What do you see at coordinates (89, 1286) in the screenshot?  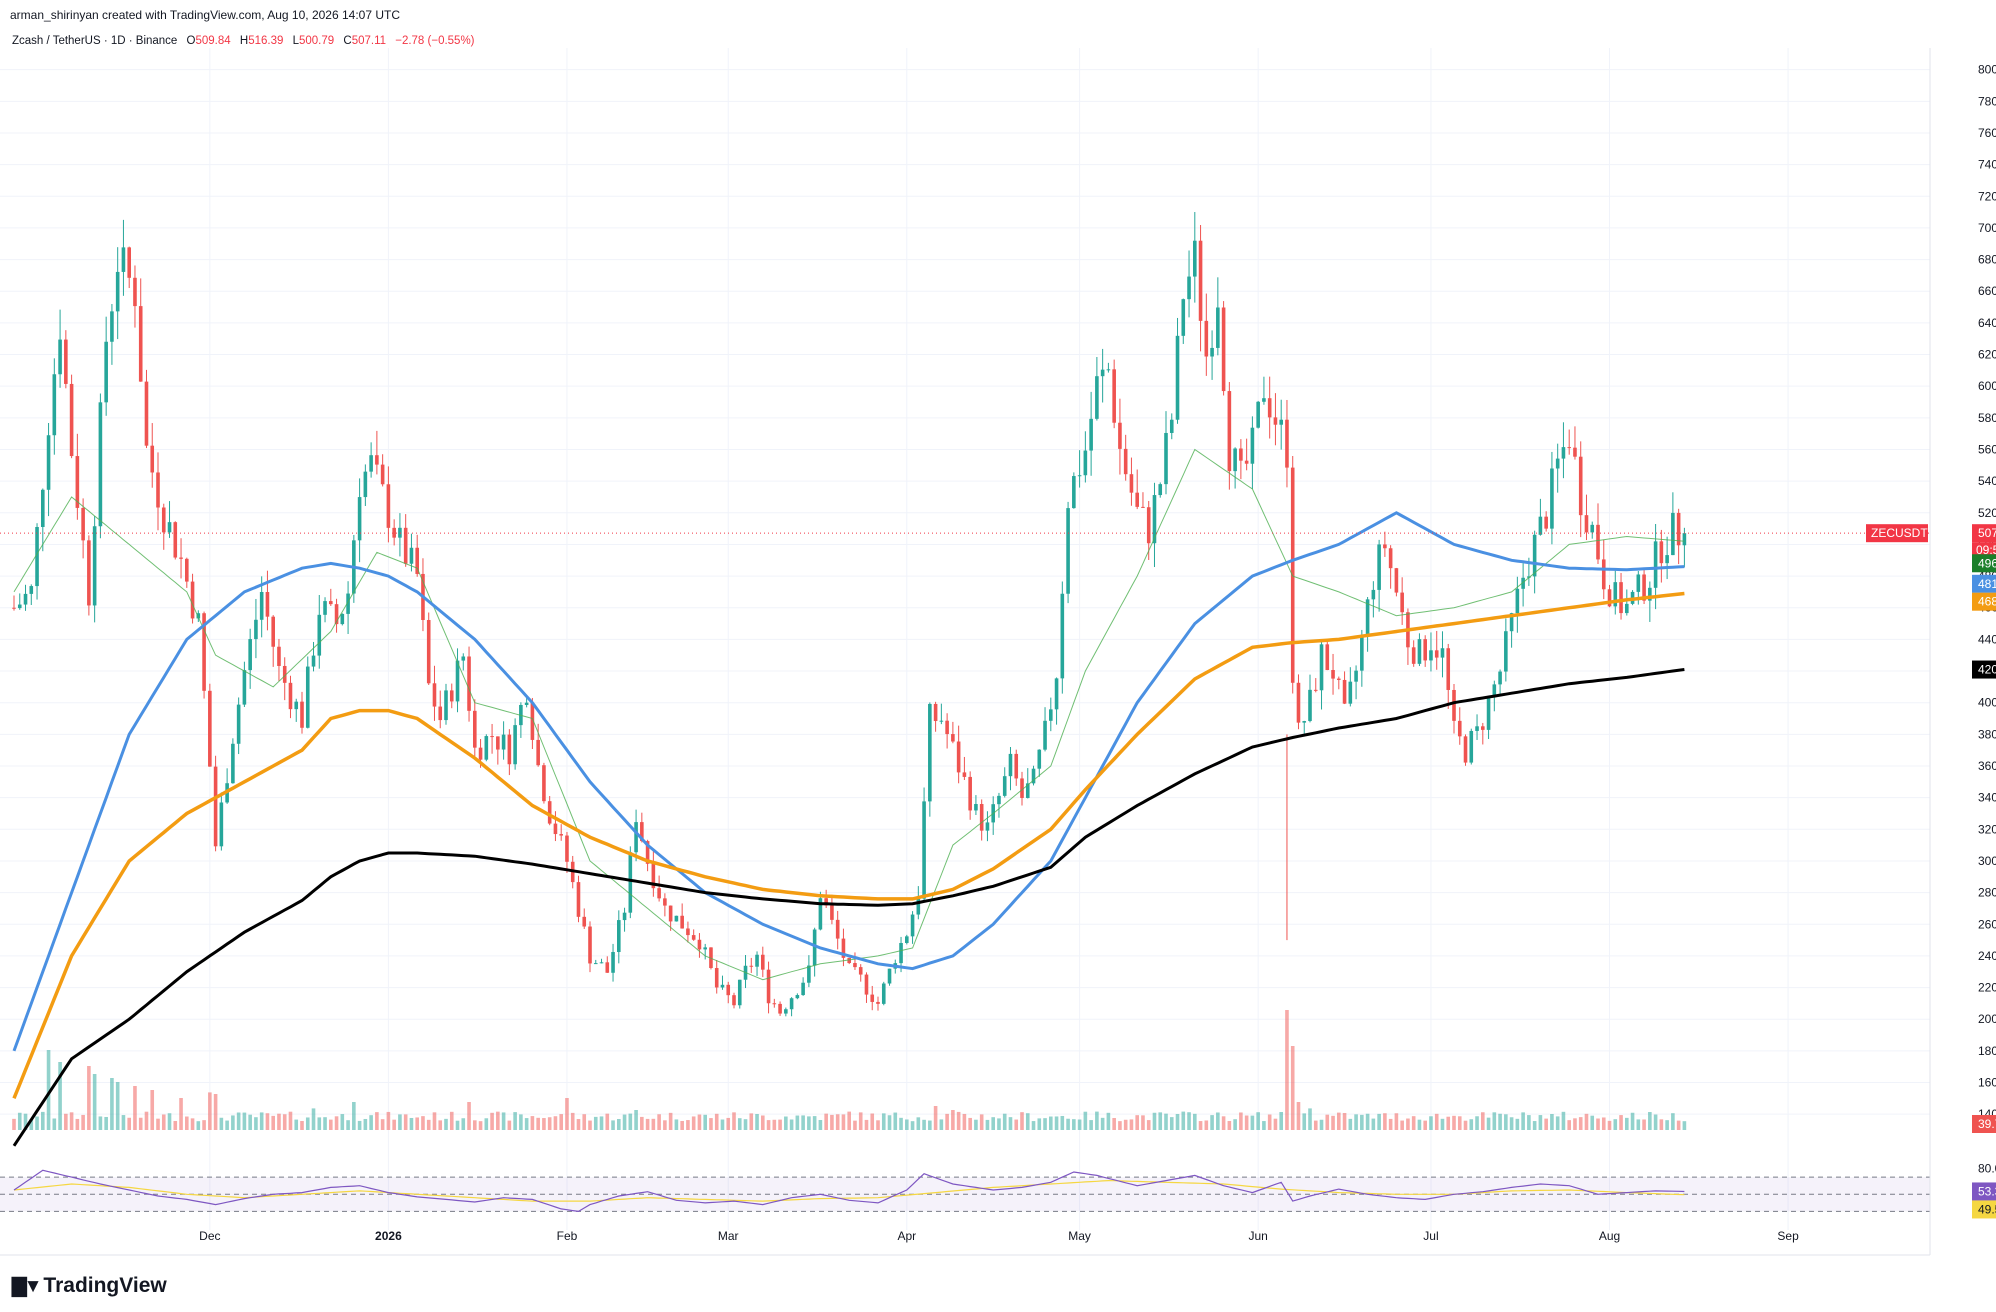 I see `tradingview-brand: ▇▼ TradingView` at bounding box center [89, 1286].